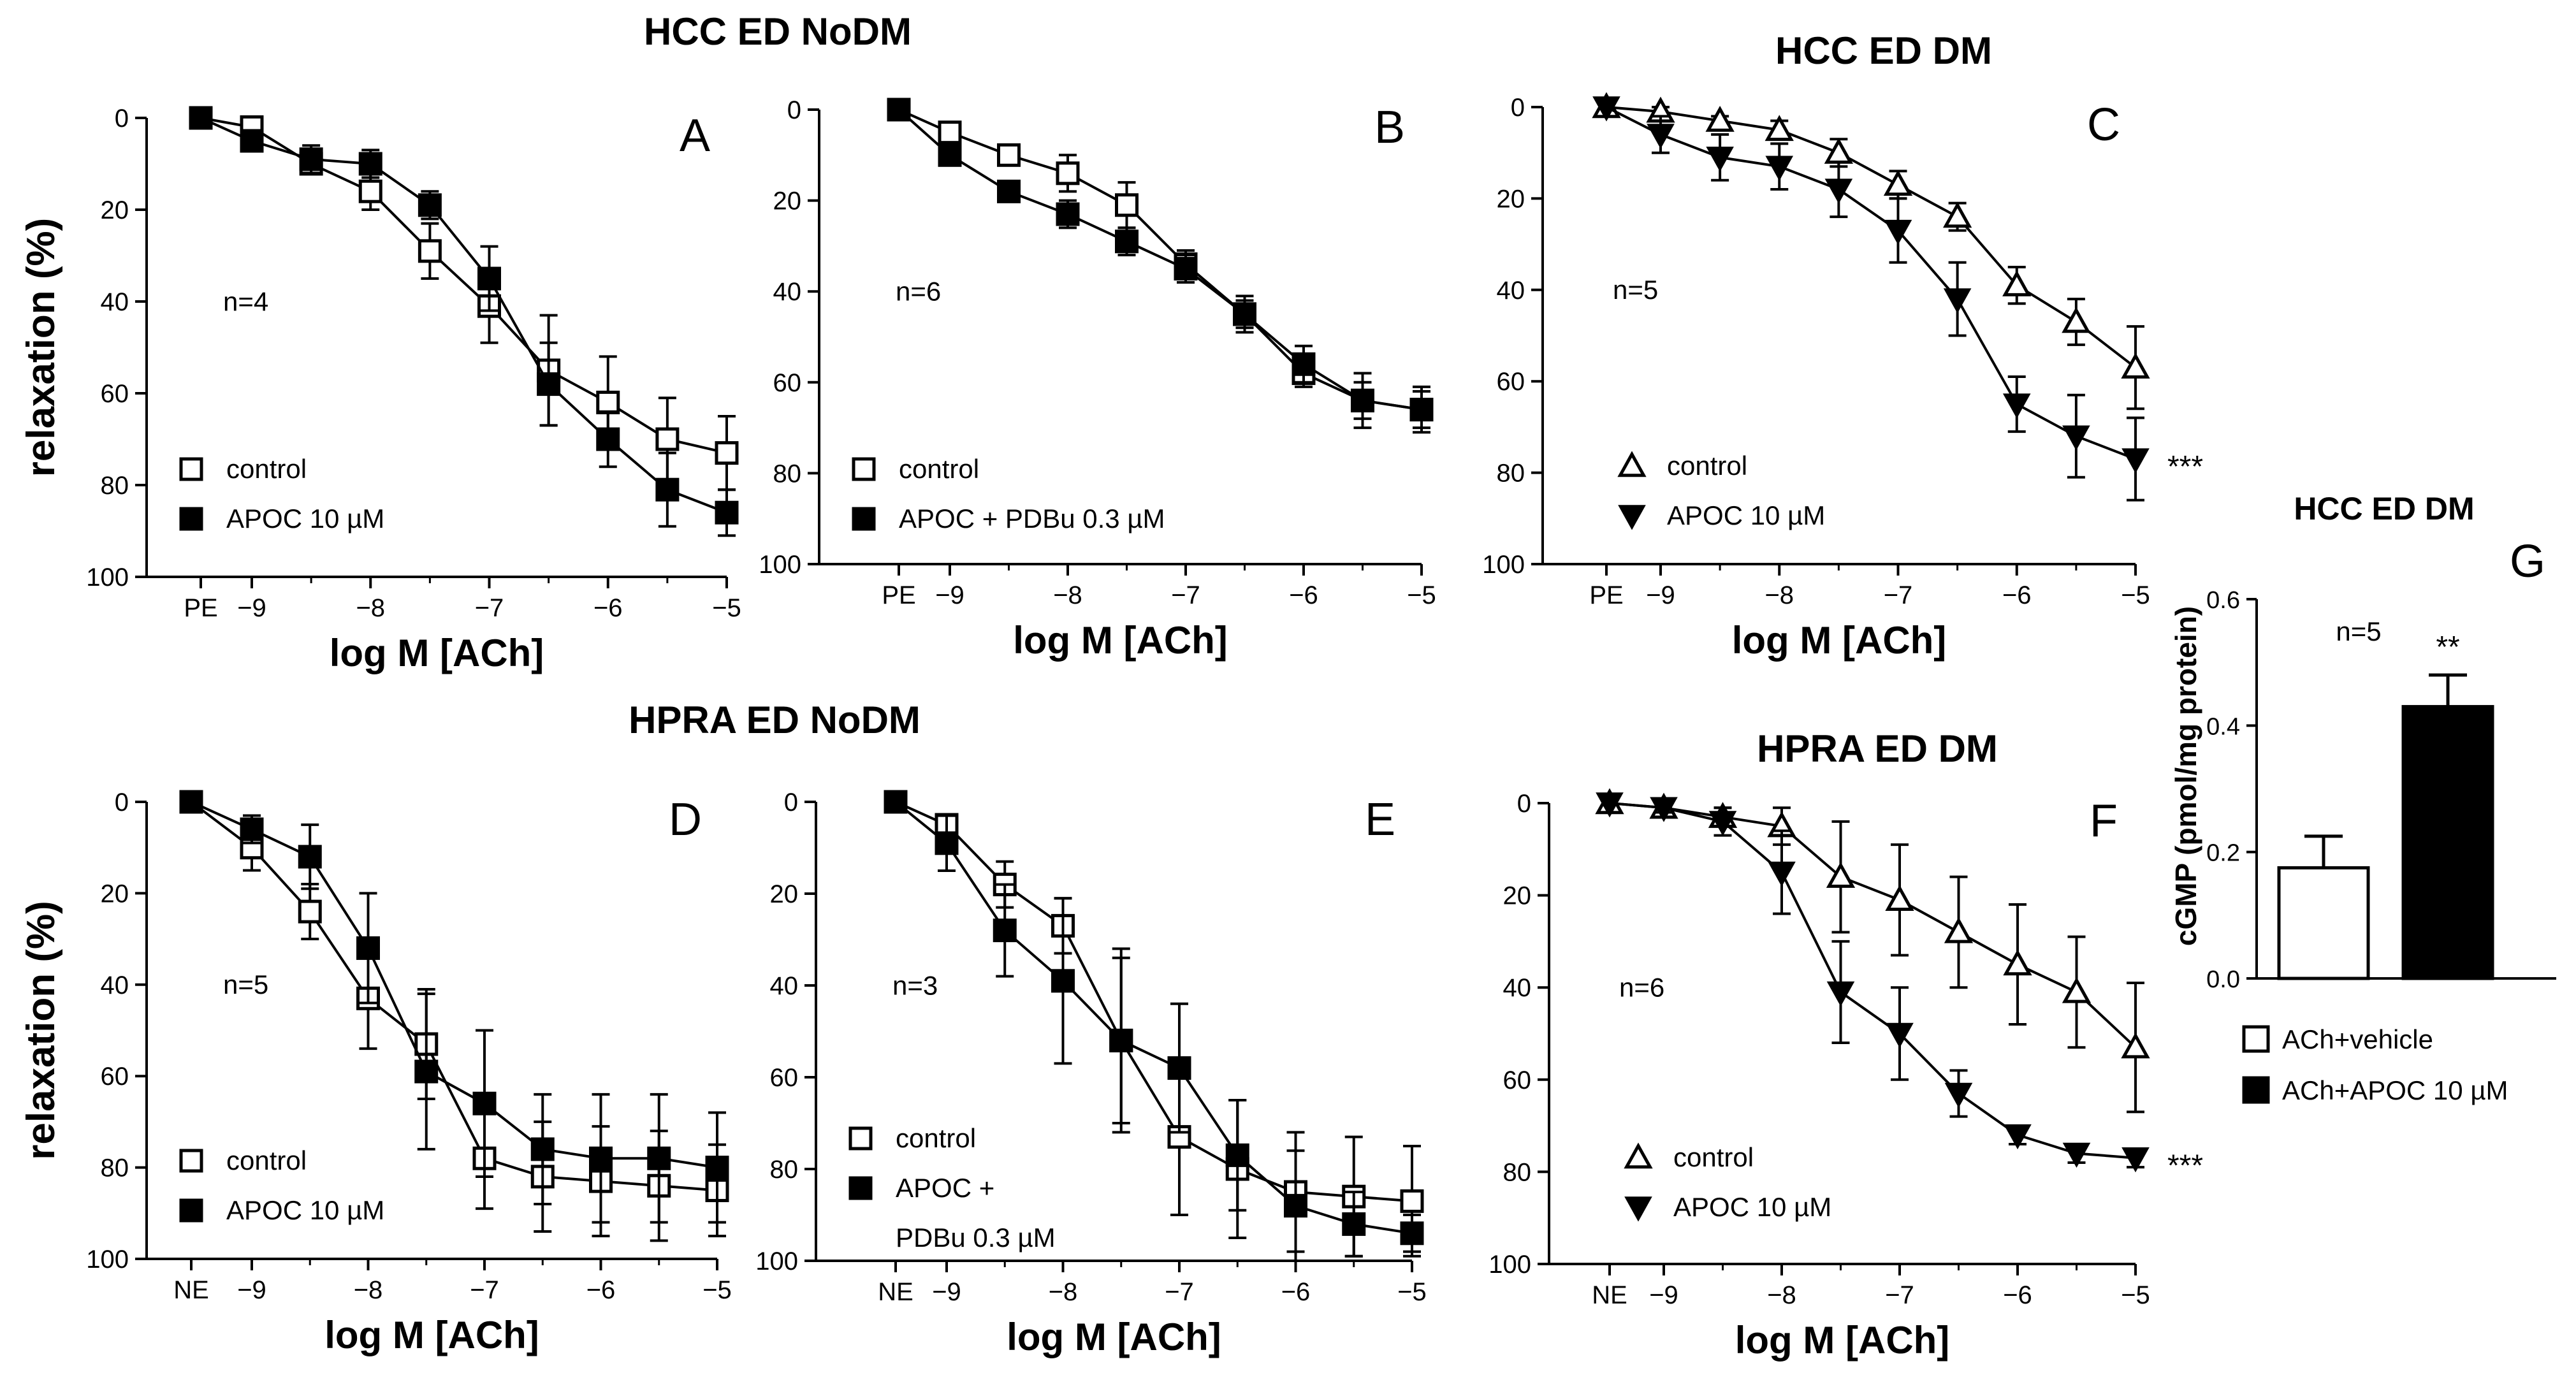 The width and height of the screenshot is (2576, 1380). I want to click on x-tick-label: PE, so click(200, 608).